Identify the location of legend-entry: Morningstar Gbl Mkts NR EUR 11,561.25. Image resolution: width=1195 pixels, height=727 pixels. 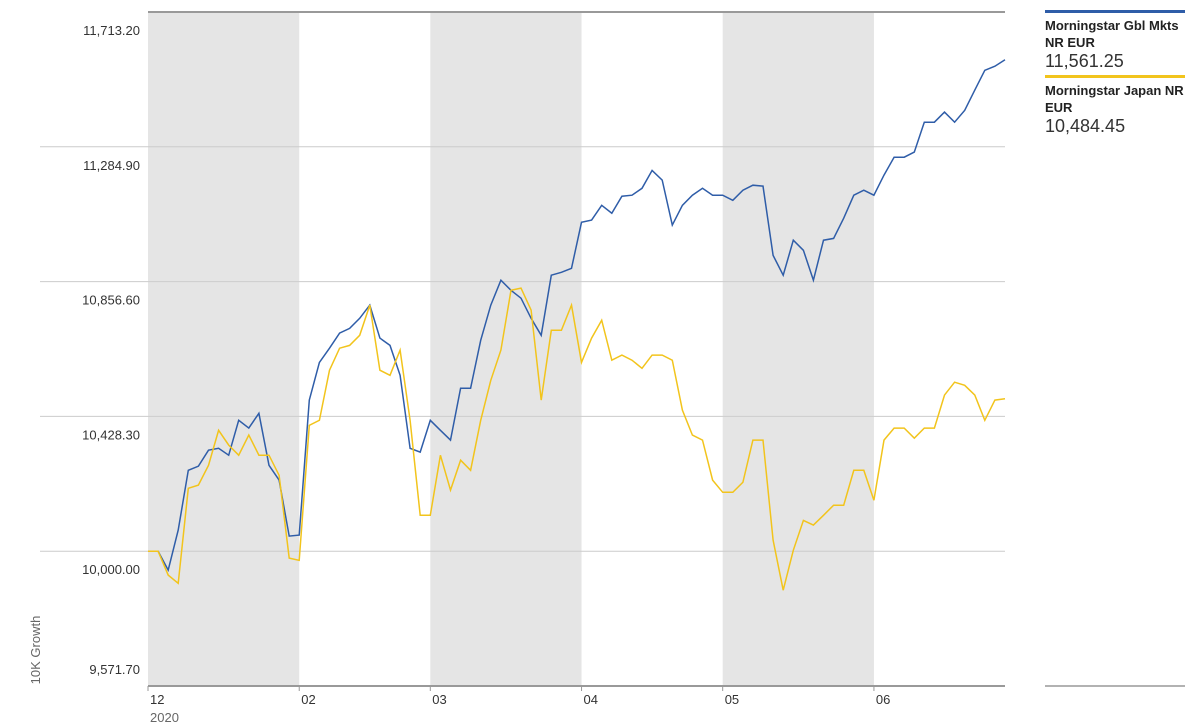
(1115, 40).